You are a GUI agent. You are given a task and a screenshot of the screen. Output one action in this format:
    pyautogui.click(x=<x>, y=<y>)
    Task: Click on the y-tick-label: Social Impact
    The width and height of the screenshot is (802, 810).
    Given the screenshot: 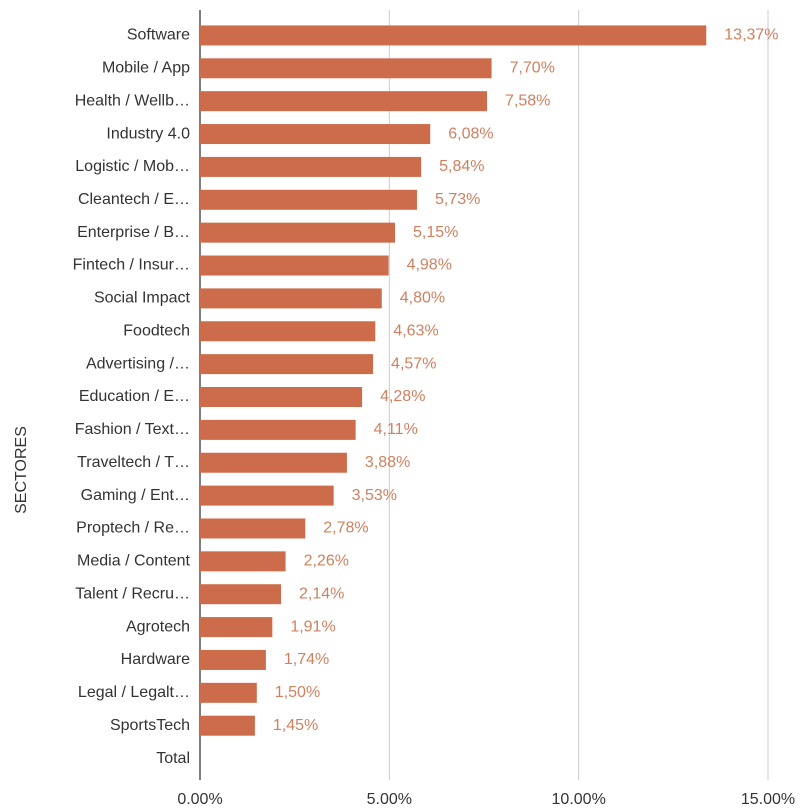 What is the action you would take?
    pyautogui.click(x=142, y=298)
    